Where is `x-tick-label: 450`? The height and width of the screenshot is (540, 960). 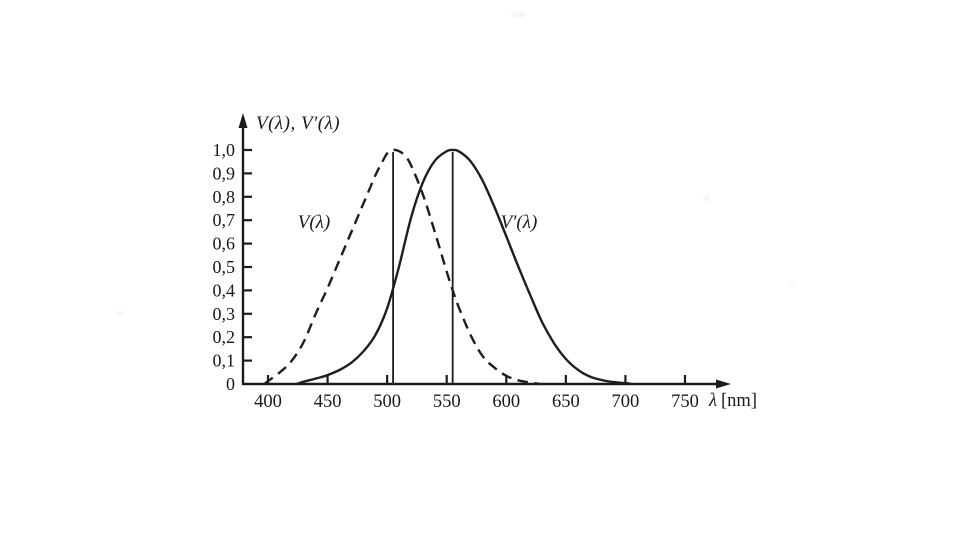 x-tick-label: 450 is located at coordinates (328, 402).